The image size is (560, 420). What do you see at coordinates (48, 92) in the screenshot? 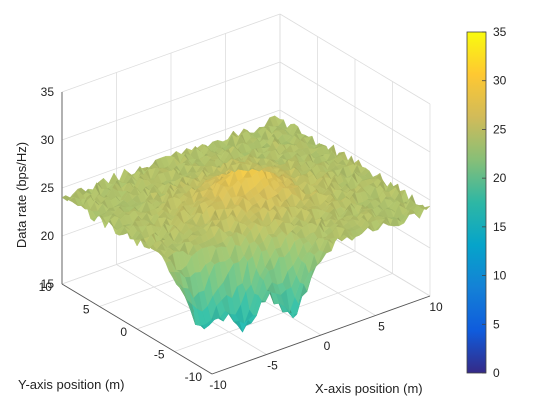
I see `z-tick-label: 35` at bounding box center [48, 92].